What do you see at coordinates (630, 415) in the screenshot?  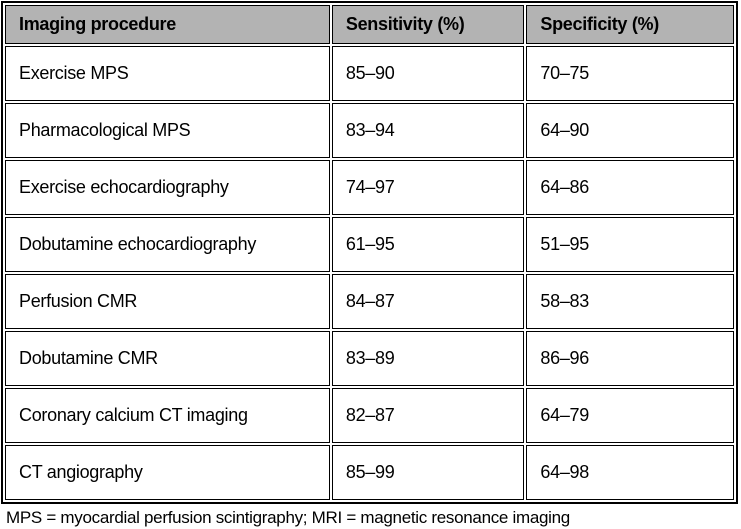 I see `specificity-cell: 64–79` at bounding box center [630, 415].